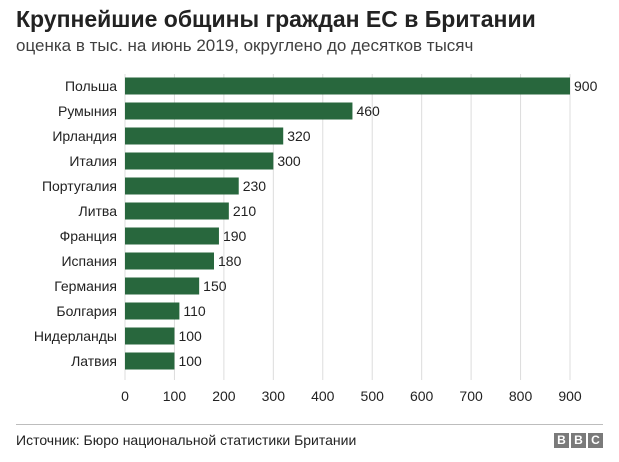 The height and width of the screenshot is (462, 619). I want to click on chart-title: Крупнейшие общины граждан ЕС в Британии, so click(276, 19).